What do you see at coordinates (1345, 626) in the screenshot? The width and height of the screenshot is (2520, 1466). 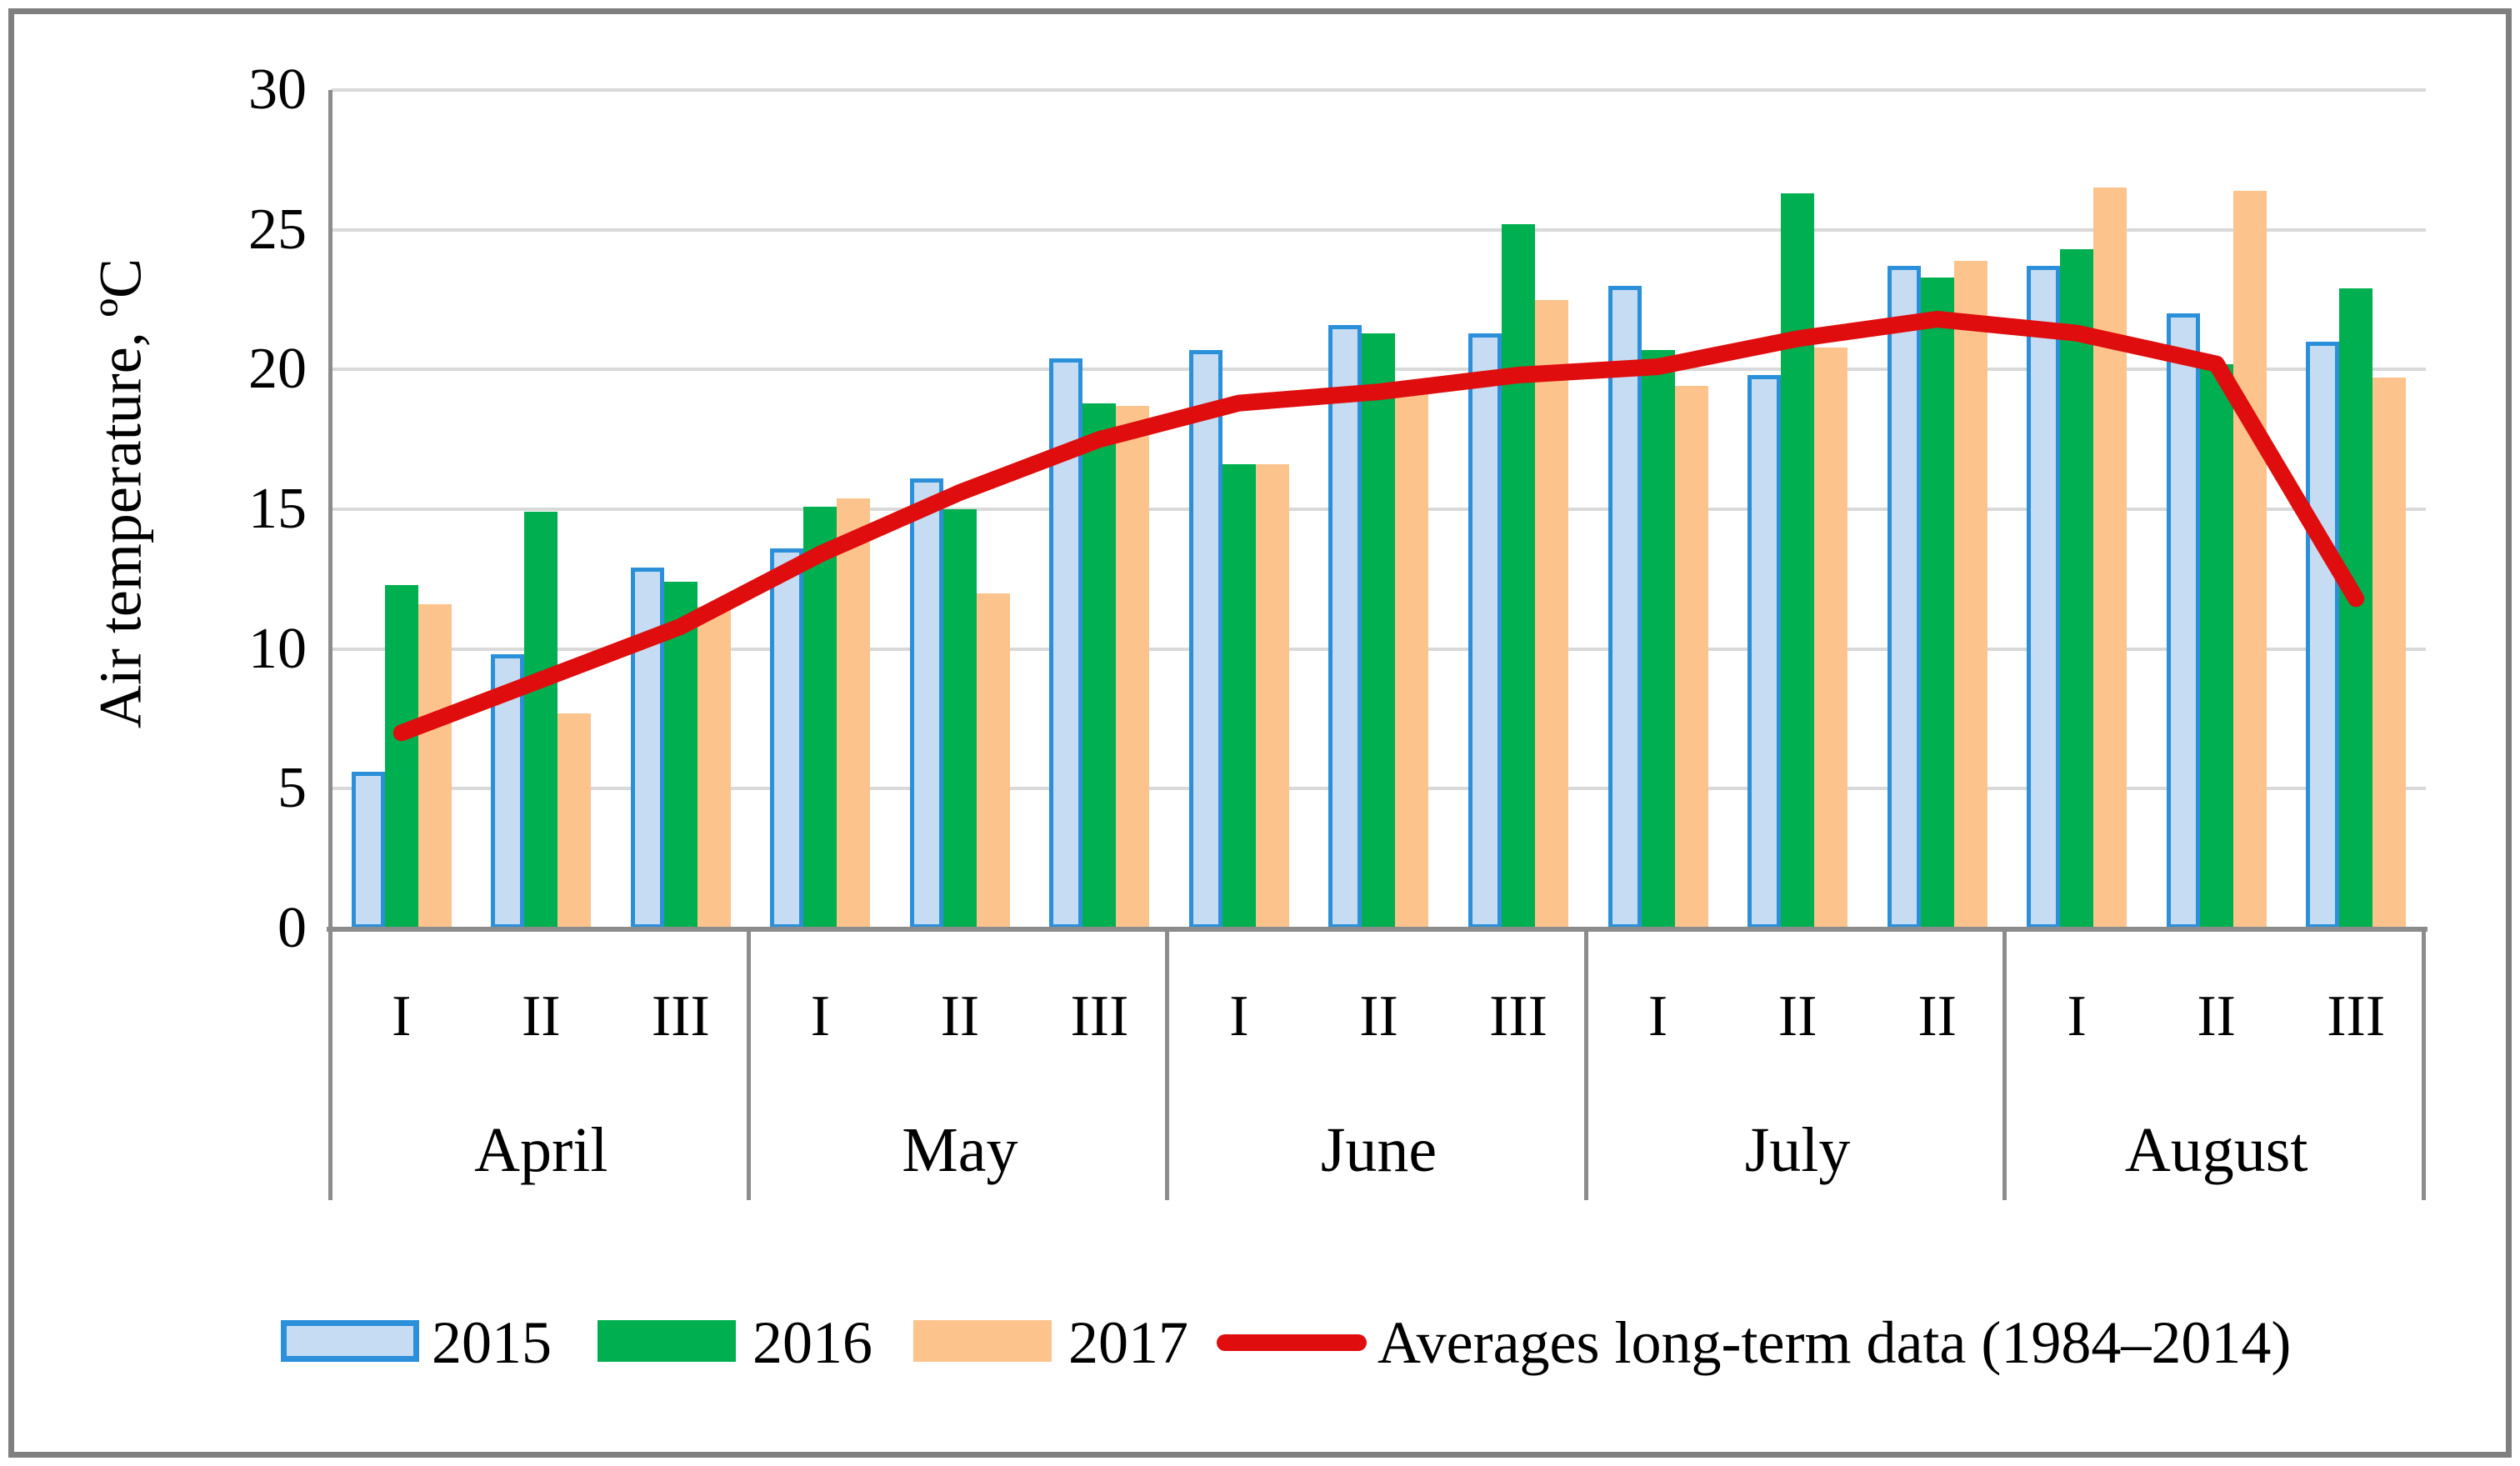 I see `bar-2015-group8` at bounding box center [1345, 626].